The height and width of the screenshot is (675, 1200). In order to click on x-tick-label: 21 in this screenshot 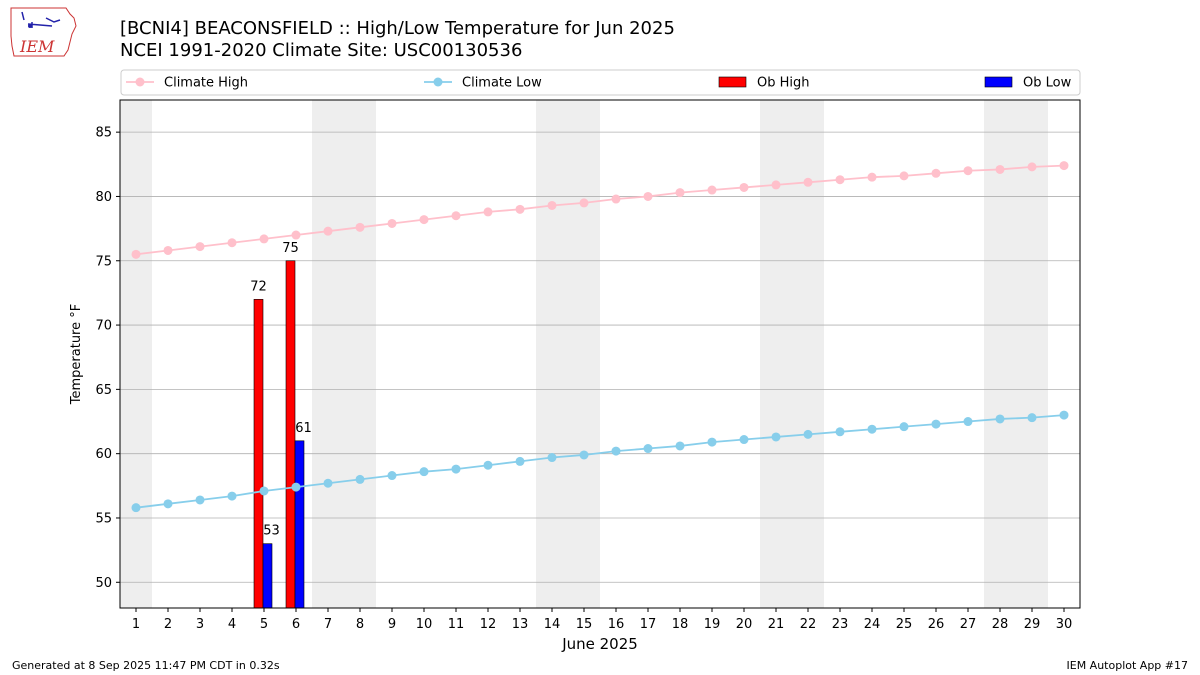, I will do `click(776, 624)`.